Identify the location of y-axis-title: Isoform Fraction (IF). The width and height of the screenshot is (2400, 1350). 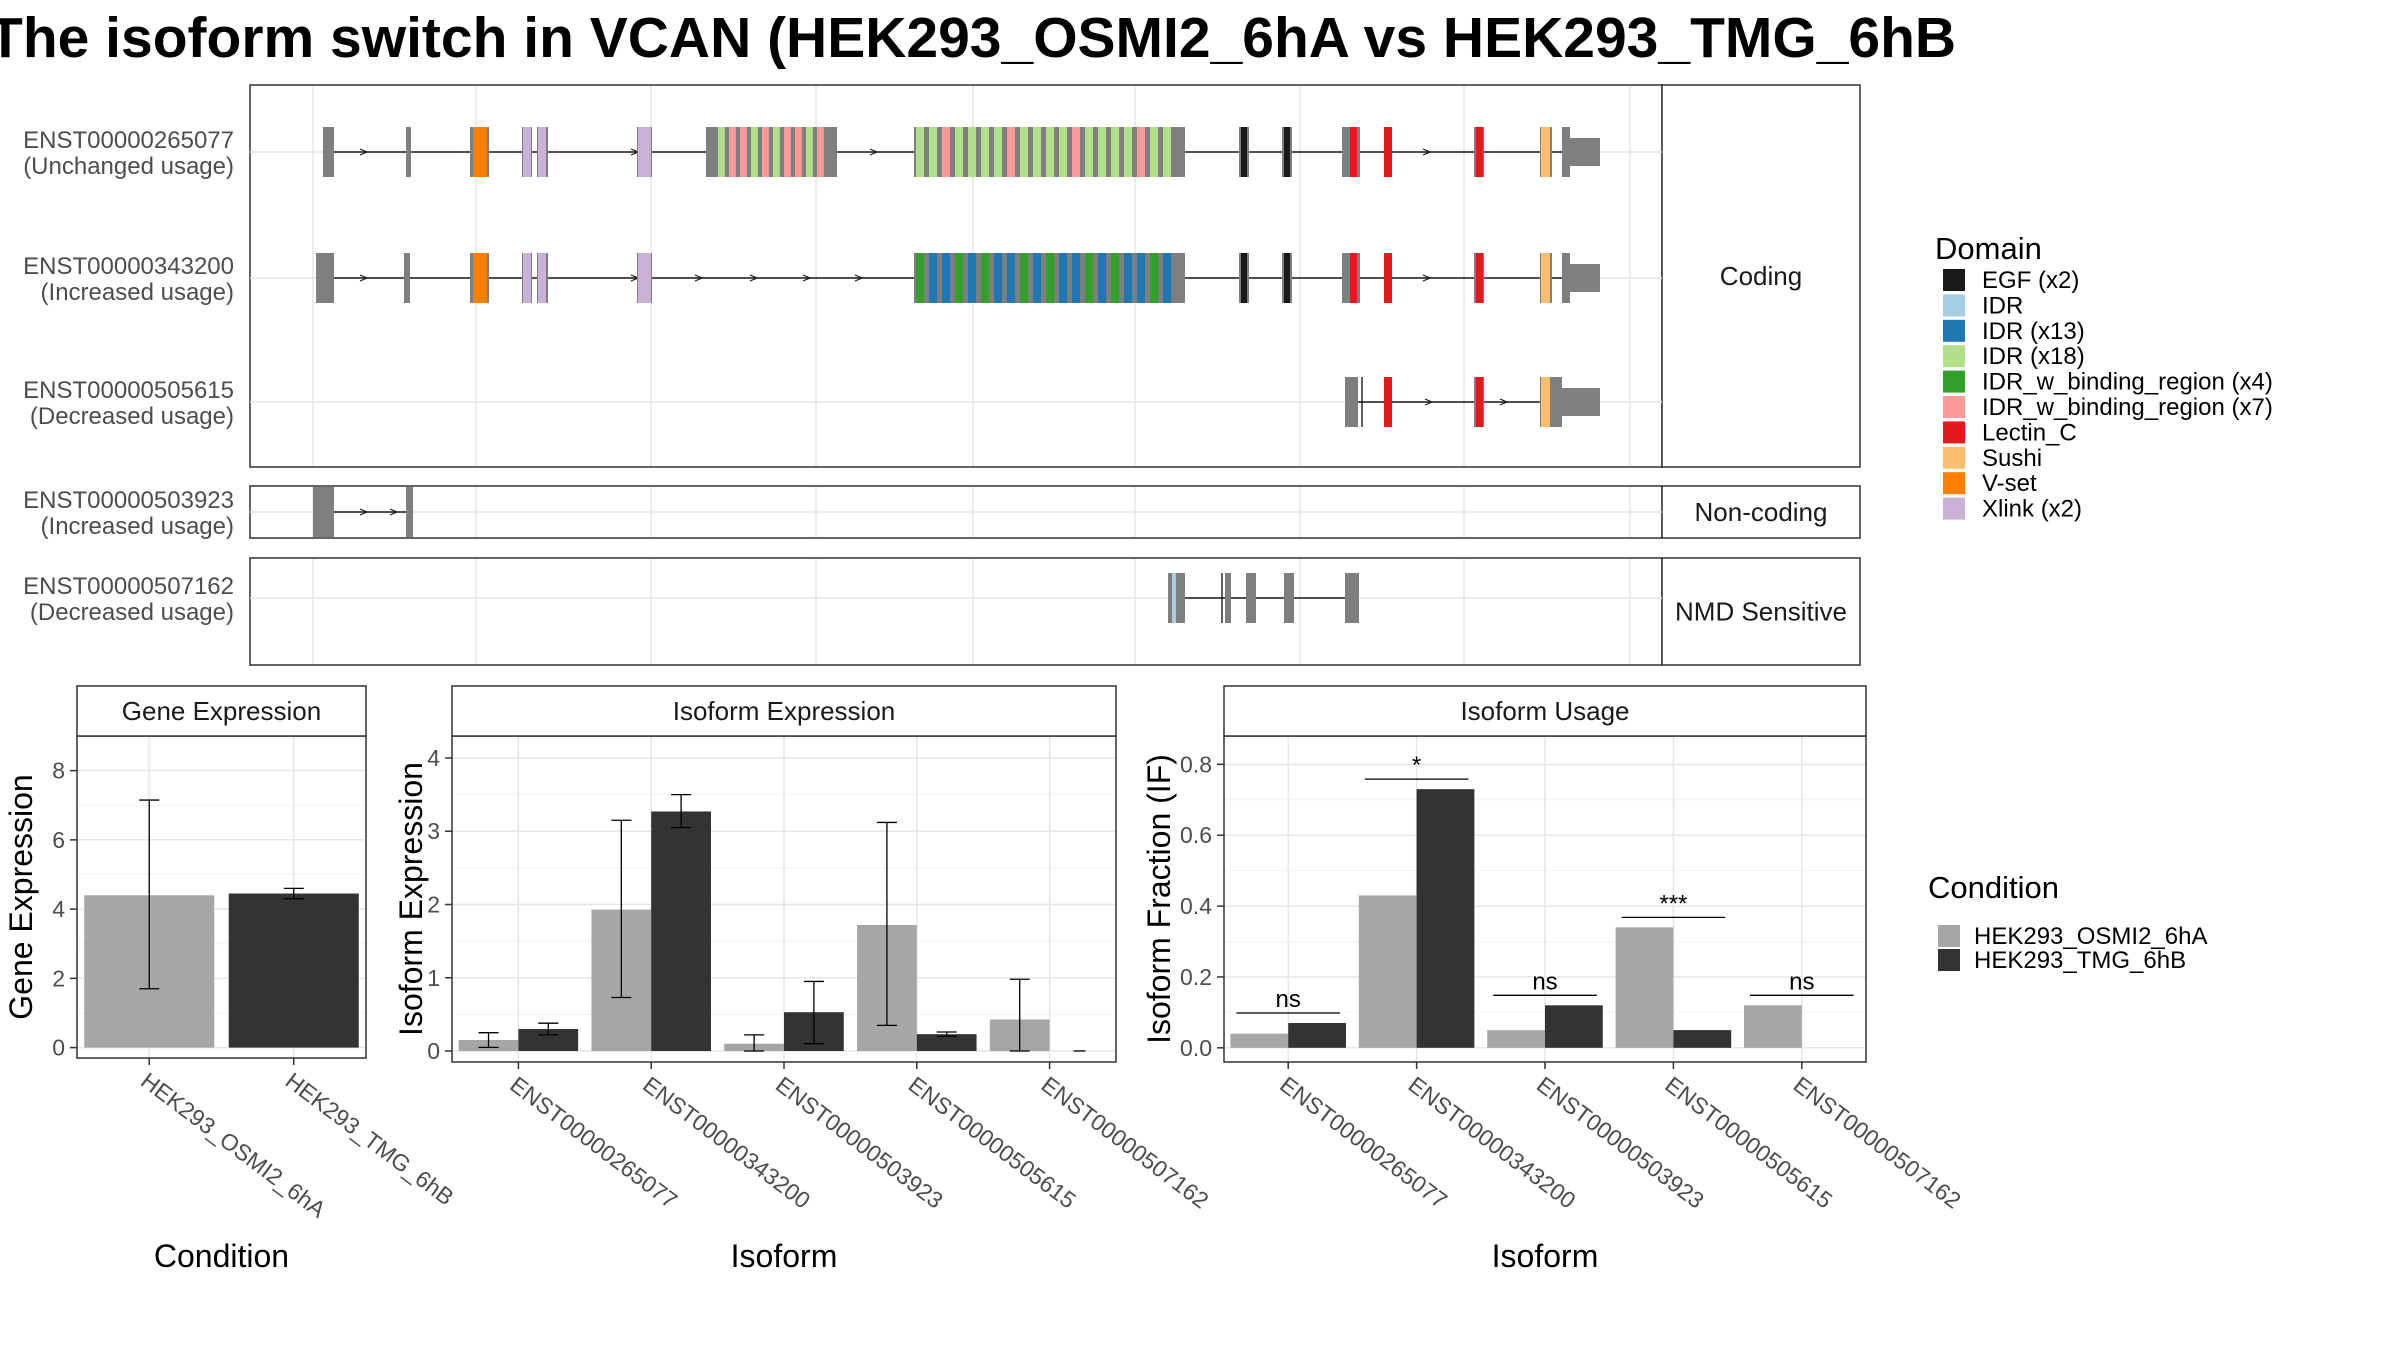
(1159, 899).